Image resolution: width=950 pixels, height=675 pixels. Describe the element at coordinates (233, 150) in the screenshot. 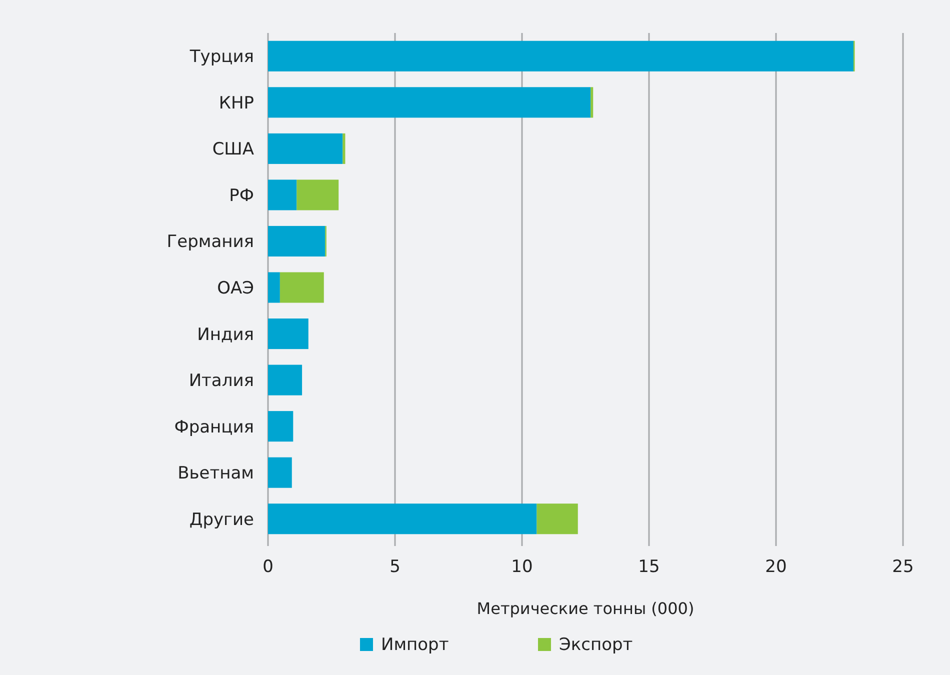

I see `y-tick-label: США` at that location.